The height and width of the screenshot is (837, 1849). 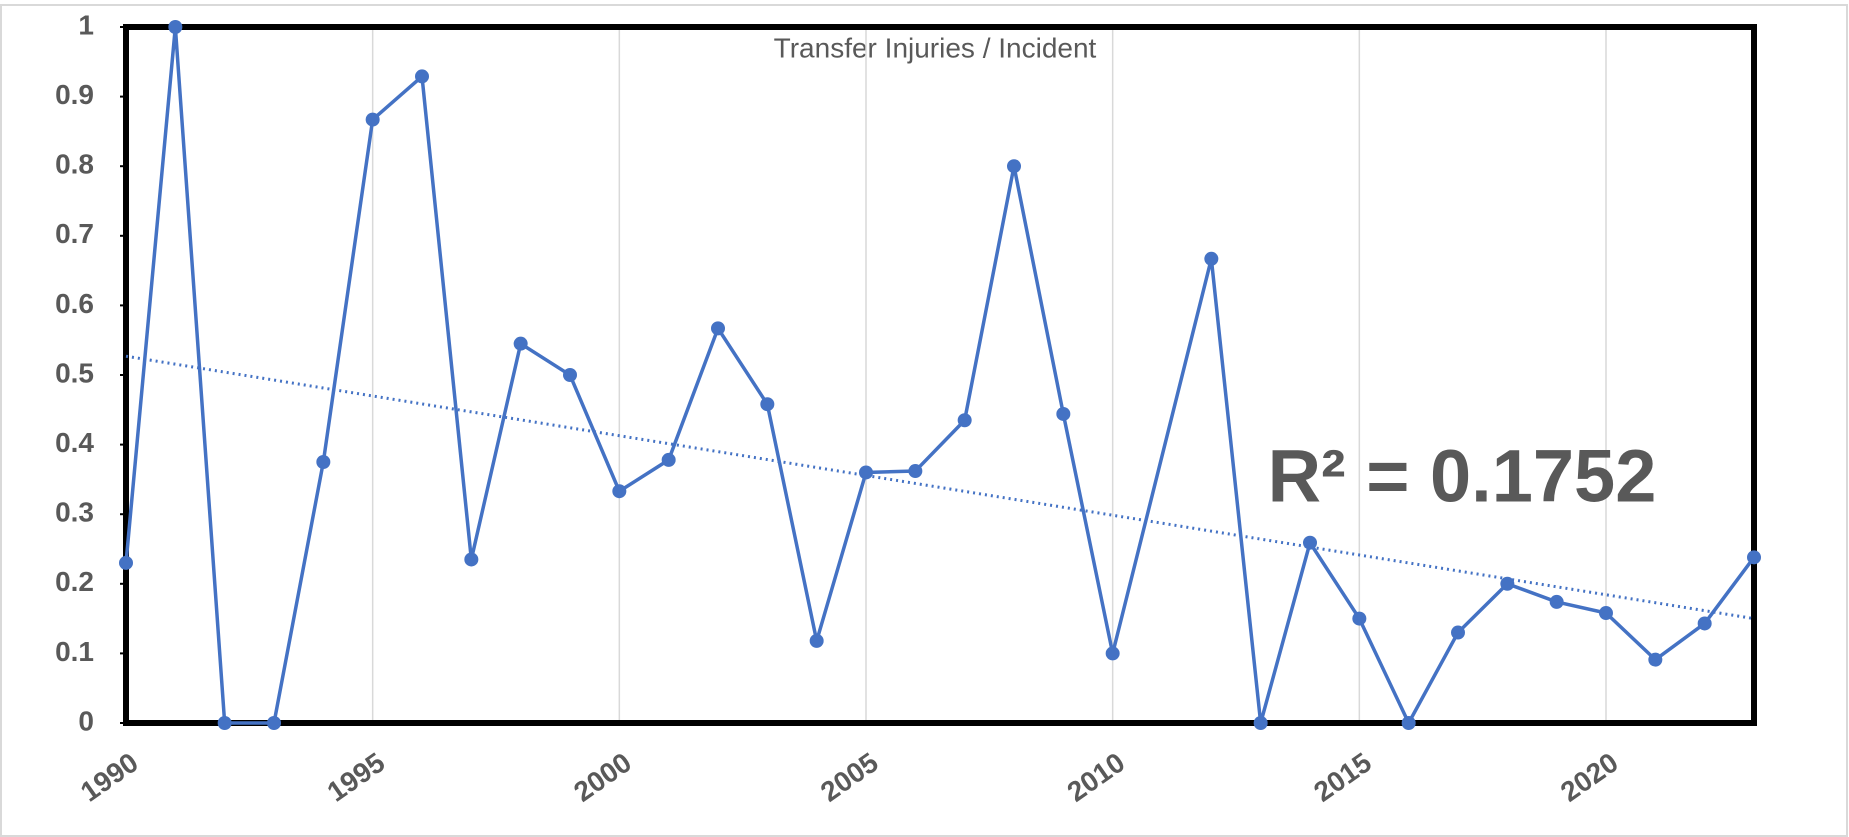 What do you see at coordinates (86, 24) in the screenshot?
I see `y-tick-label: 1` at bounding box center [86, 24].